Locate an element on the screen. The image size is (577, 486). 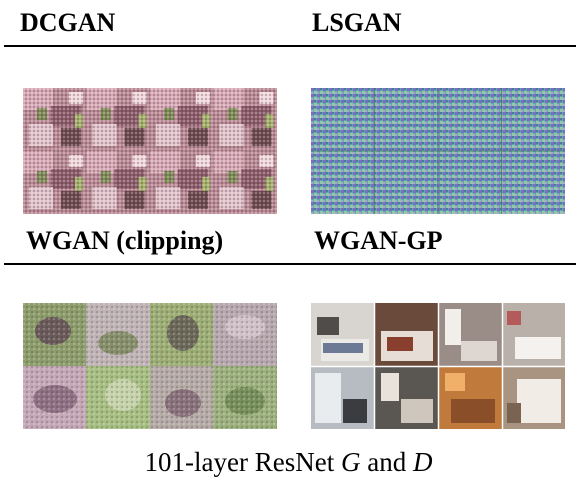
sample-grid-wgan-gp is located at coordinates (438, 366).